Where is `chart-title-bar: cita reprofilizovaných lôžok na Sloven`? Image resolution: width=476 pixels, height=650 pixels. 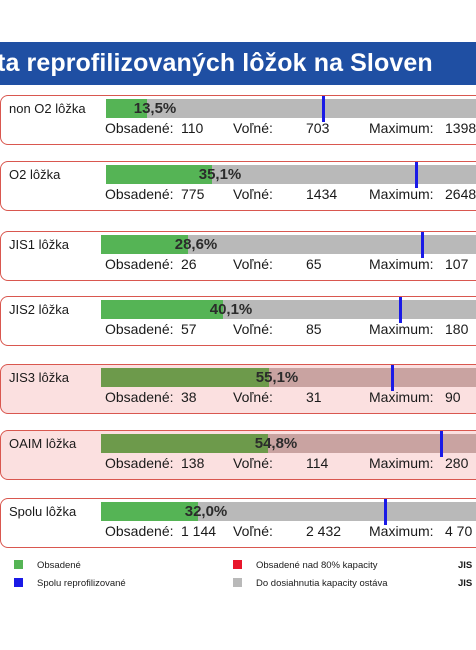 chart-title-bar: cita reprofilizovaných lôžok na Sloven is located at coordinates (238, 63).